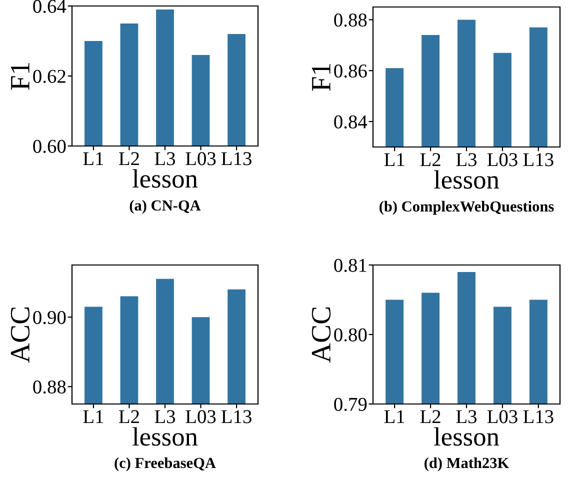  What do you see at coordinates (49, 147) in the screenshot?
I see `y-tick-label: 0.60` at bounding box center [49, 147].